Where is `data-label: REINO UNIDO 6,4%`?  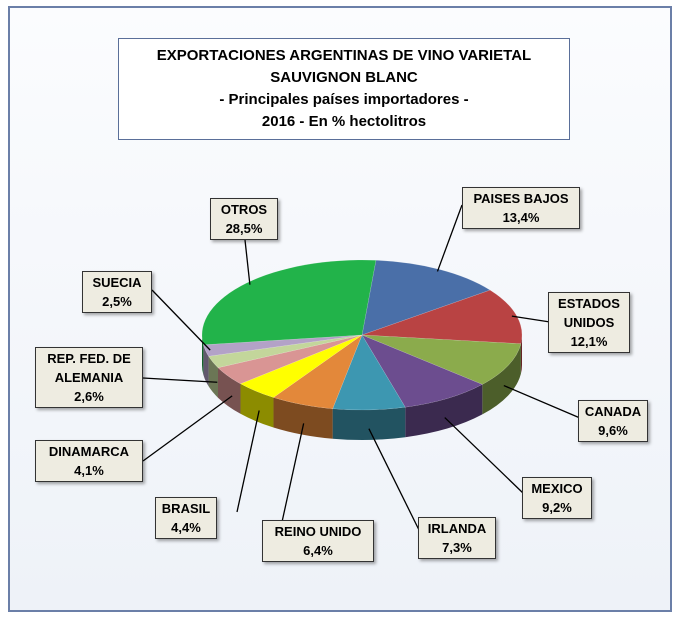 data-label: REINO UNIDO 6,4% is located at coordinates (318, 541).